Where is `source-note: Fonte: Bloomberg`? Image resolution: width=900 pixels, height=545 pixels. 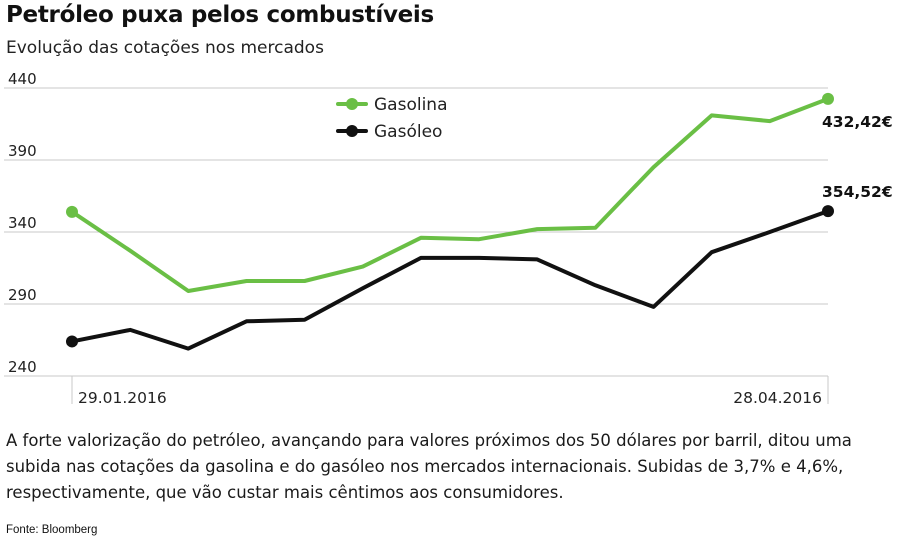
source-note: Fonte: Bloomberg is located at coordinates (52, 530).